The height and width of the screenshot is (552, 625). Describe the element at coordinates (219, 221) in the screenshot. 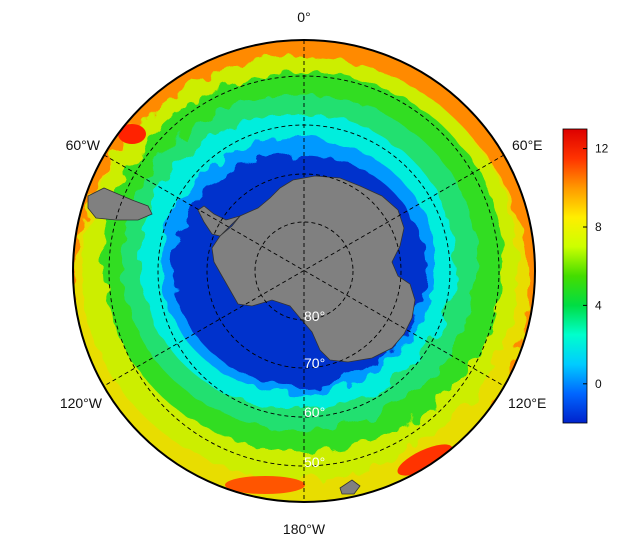

I see `antarctic-peninsula` at that location.